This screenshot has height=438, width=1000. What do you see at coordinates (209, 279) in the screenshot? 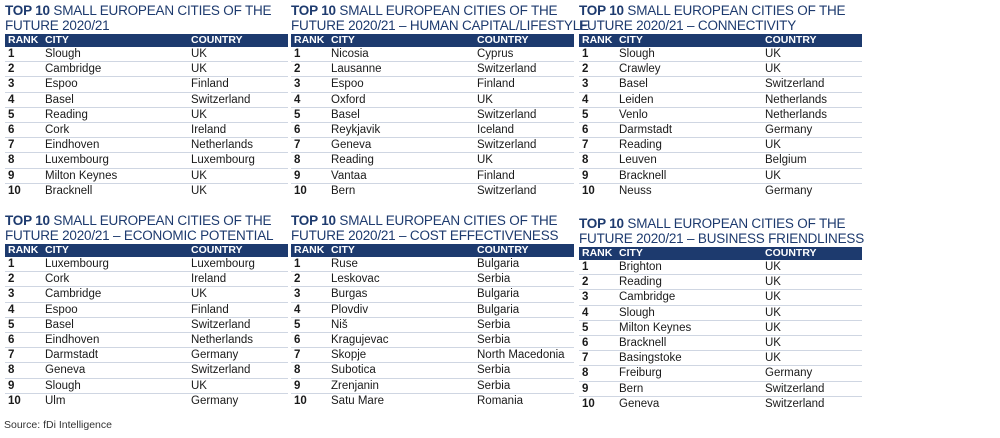
I see `country-cell: Ireland` at bounding box center [209, 279].